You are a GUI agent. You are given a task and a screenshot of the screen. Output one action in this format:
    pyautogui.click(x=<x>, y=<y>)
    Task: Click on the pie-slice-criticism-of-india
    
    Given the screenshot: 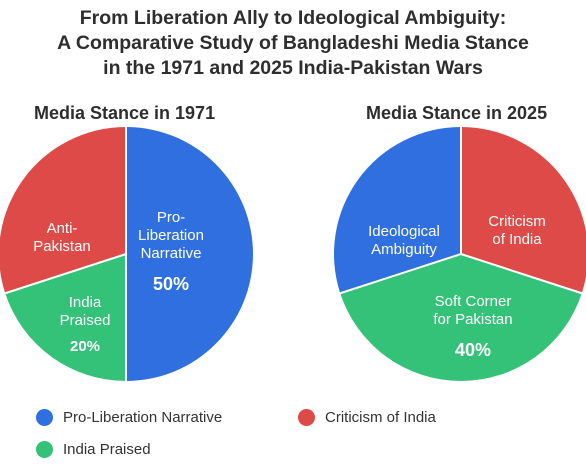 What is the action you would take?
    pyautogui.click(x=523, y=210)
    